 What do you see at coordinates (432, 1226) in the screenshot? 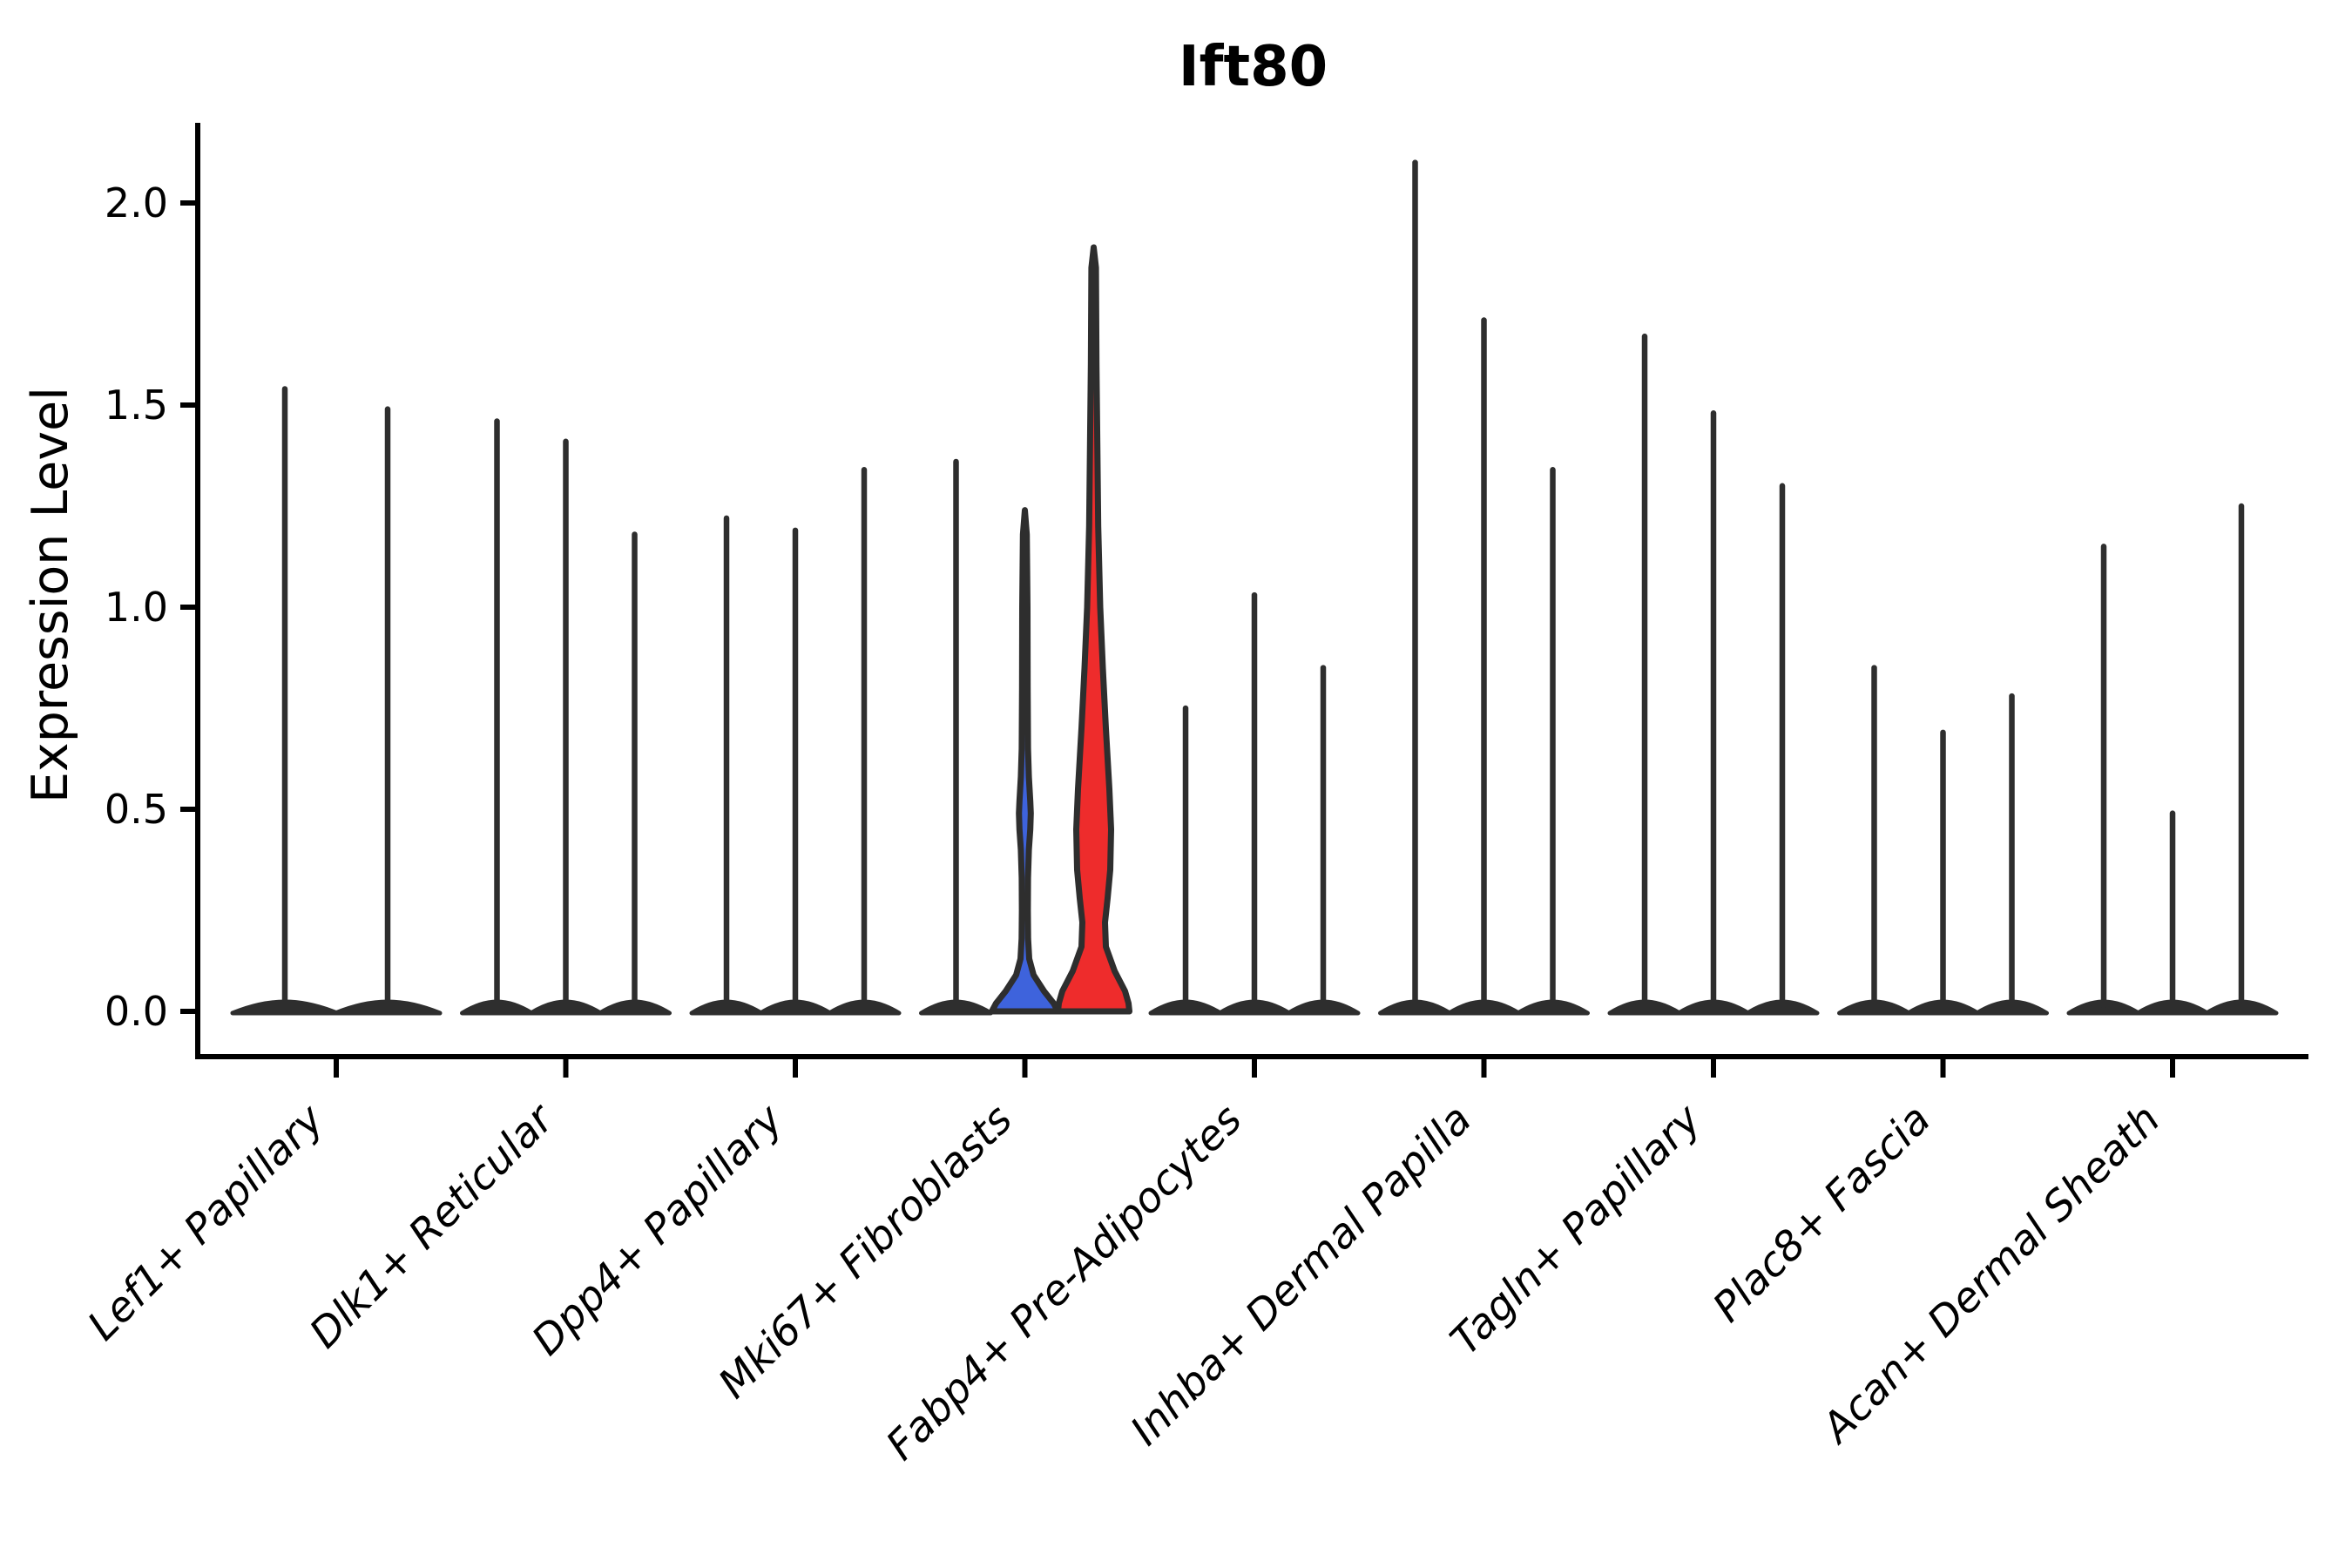
I see `x-tick-label-dlk1-reticular: Dlk1+ Reticular` at bounding box center [432, 1226].